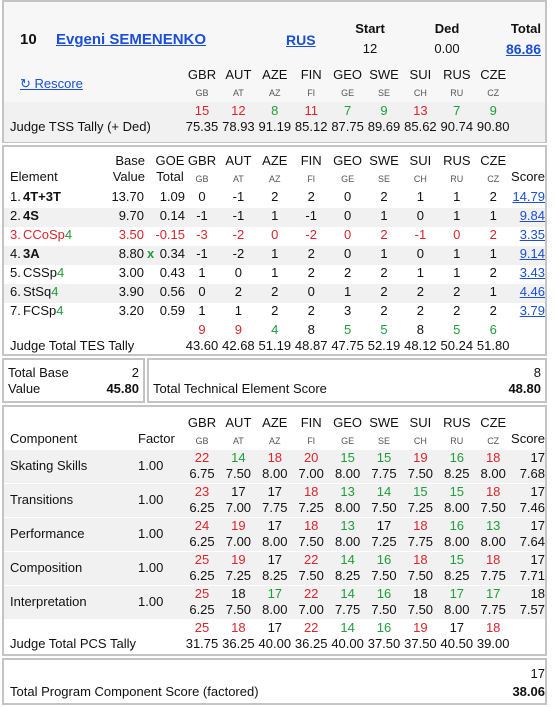 This screenshot has height=707, width=559. I want to click on tally-value: 42.68, so click(238, 345).